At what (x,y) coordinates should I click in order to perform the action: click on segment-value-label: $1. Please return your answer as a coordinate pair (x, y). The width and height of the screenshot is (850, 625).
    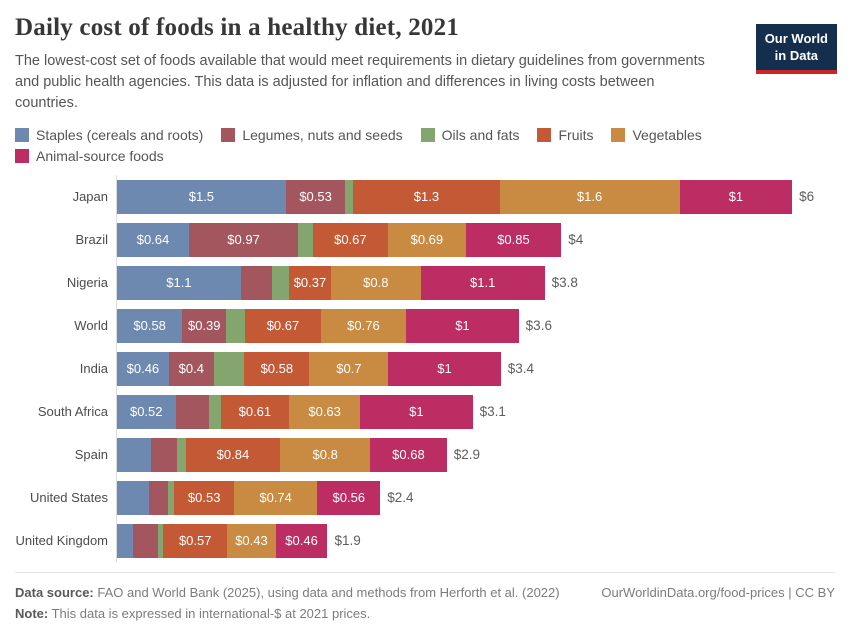
    Looking at the image, I should click on (416, 412).